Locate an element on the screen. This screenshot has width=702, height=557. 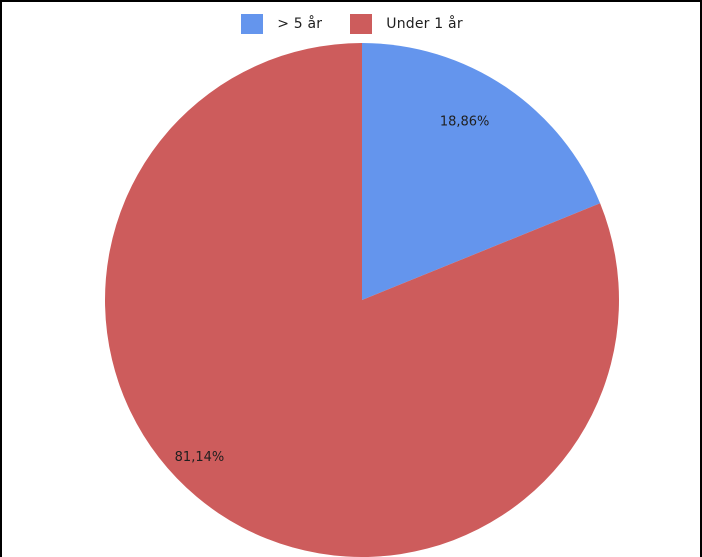
legend-swatch-under-1-year is located at coordinates (361, 24).